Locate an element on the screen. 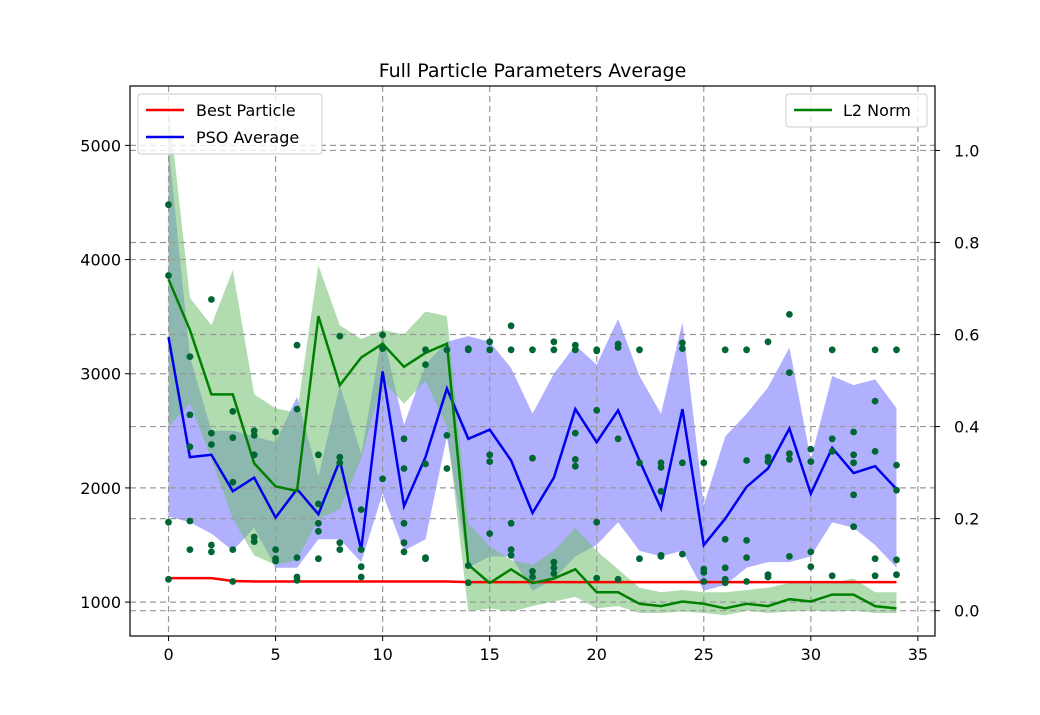  y-right-tick-label: 0.4 is located at coordinates (966, 427).